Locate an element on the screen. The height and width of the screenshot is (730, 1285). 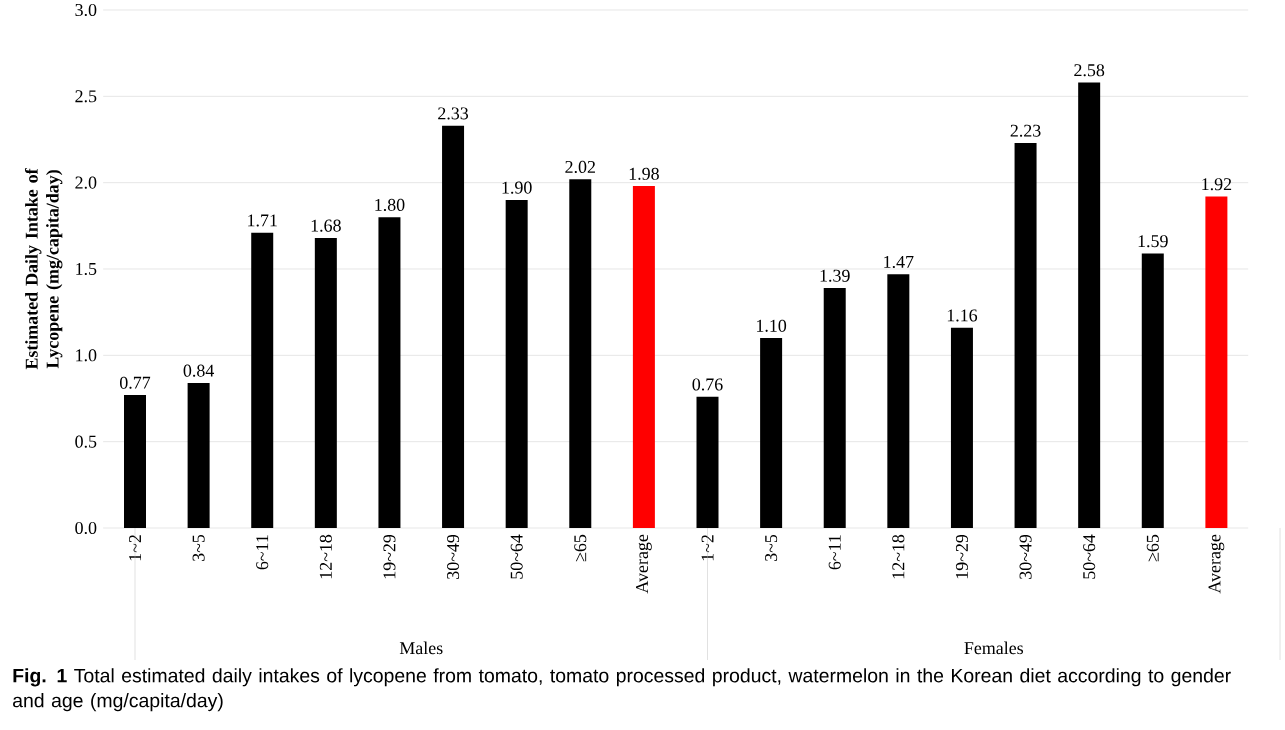
y-tick-label: 2.0 is located at coordinates (86, 182).